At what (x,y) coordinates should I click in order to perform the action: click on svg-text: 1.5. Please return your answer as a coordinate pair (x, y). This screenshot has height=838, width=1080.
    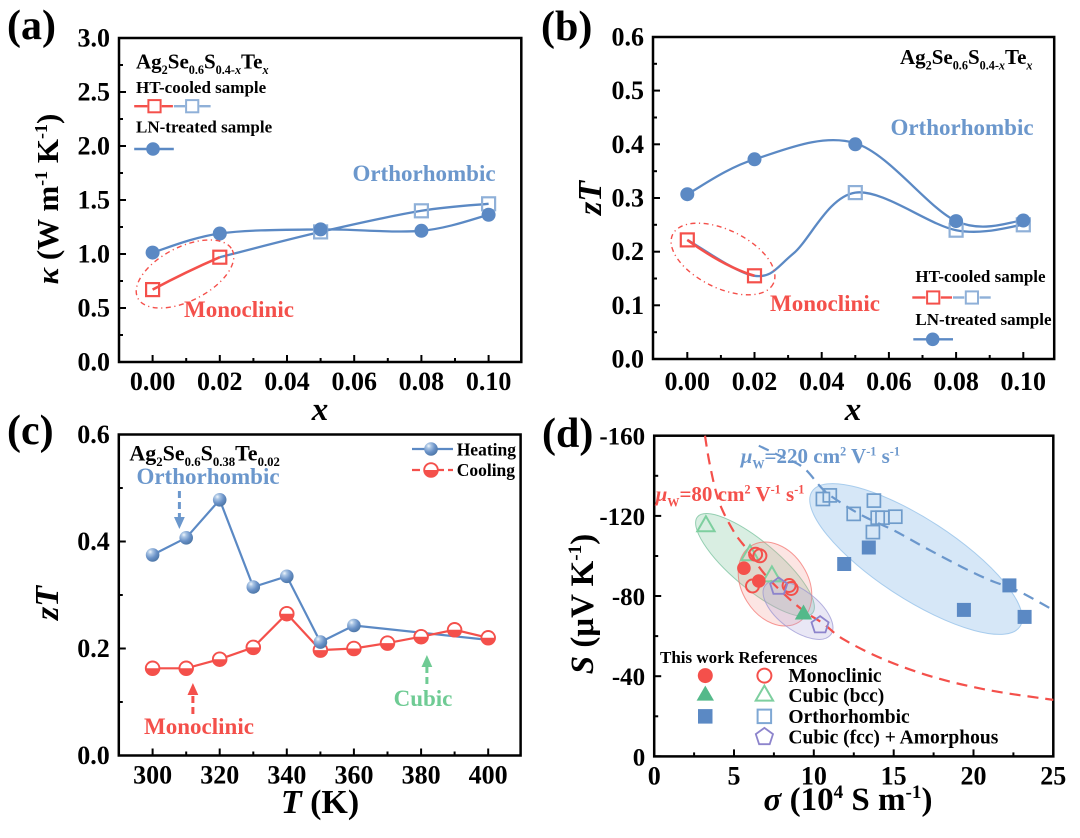
    Looking at the image, I should click on (94, 200).